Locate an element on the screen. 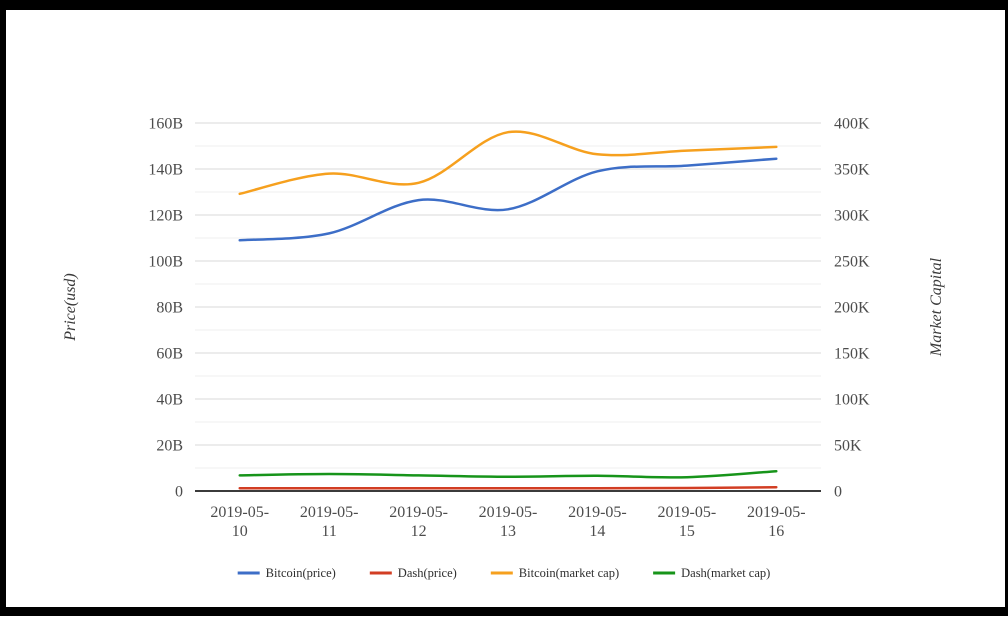  legend-item-dash-market-cap: Dash(market cap) is located at coordinates (711, 573).